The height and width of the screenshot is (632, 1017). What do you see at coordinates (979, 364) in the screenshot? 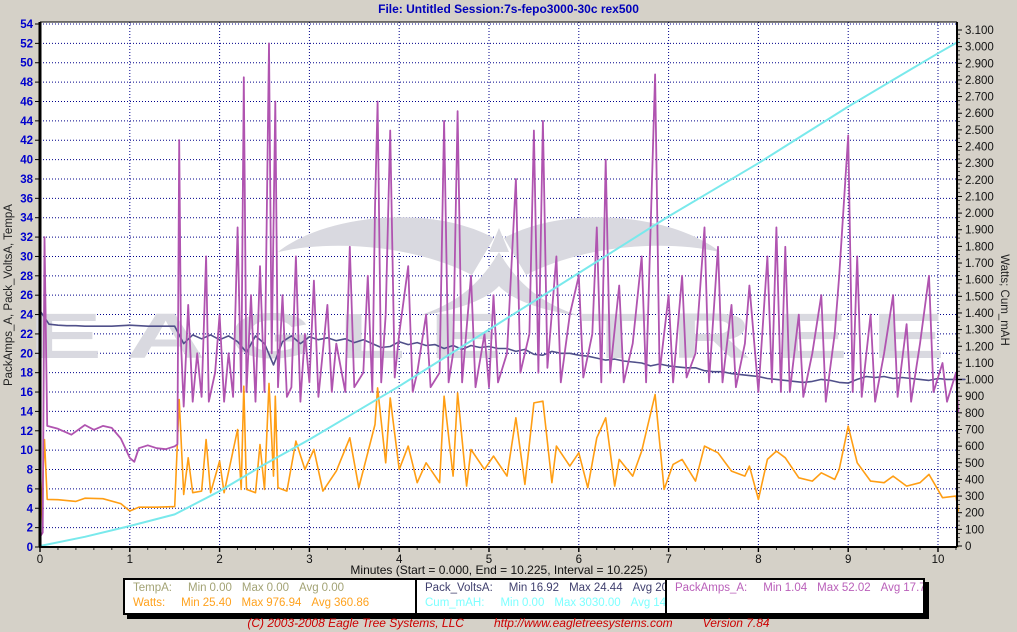
I see `right-tick-label: 1.100` at bounding box center [979, 364].